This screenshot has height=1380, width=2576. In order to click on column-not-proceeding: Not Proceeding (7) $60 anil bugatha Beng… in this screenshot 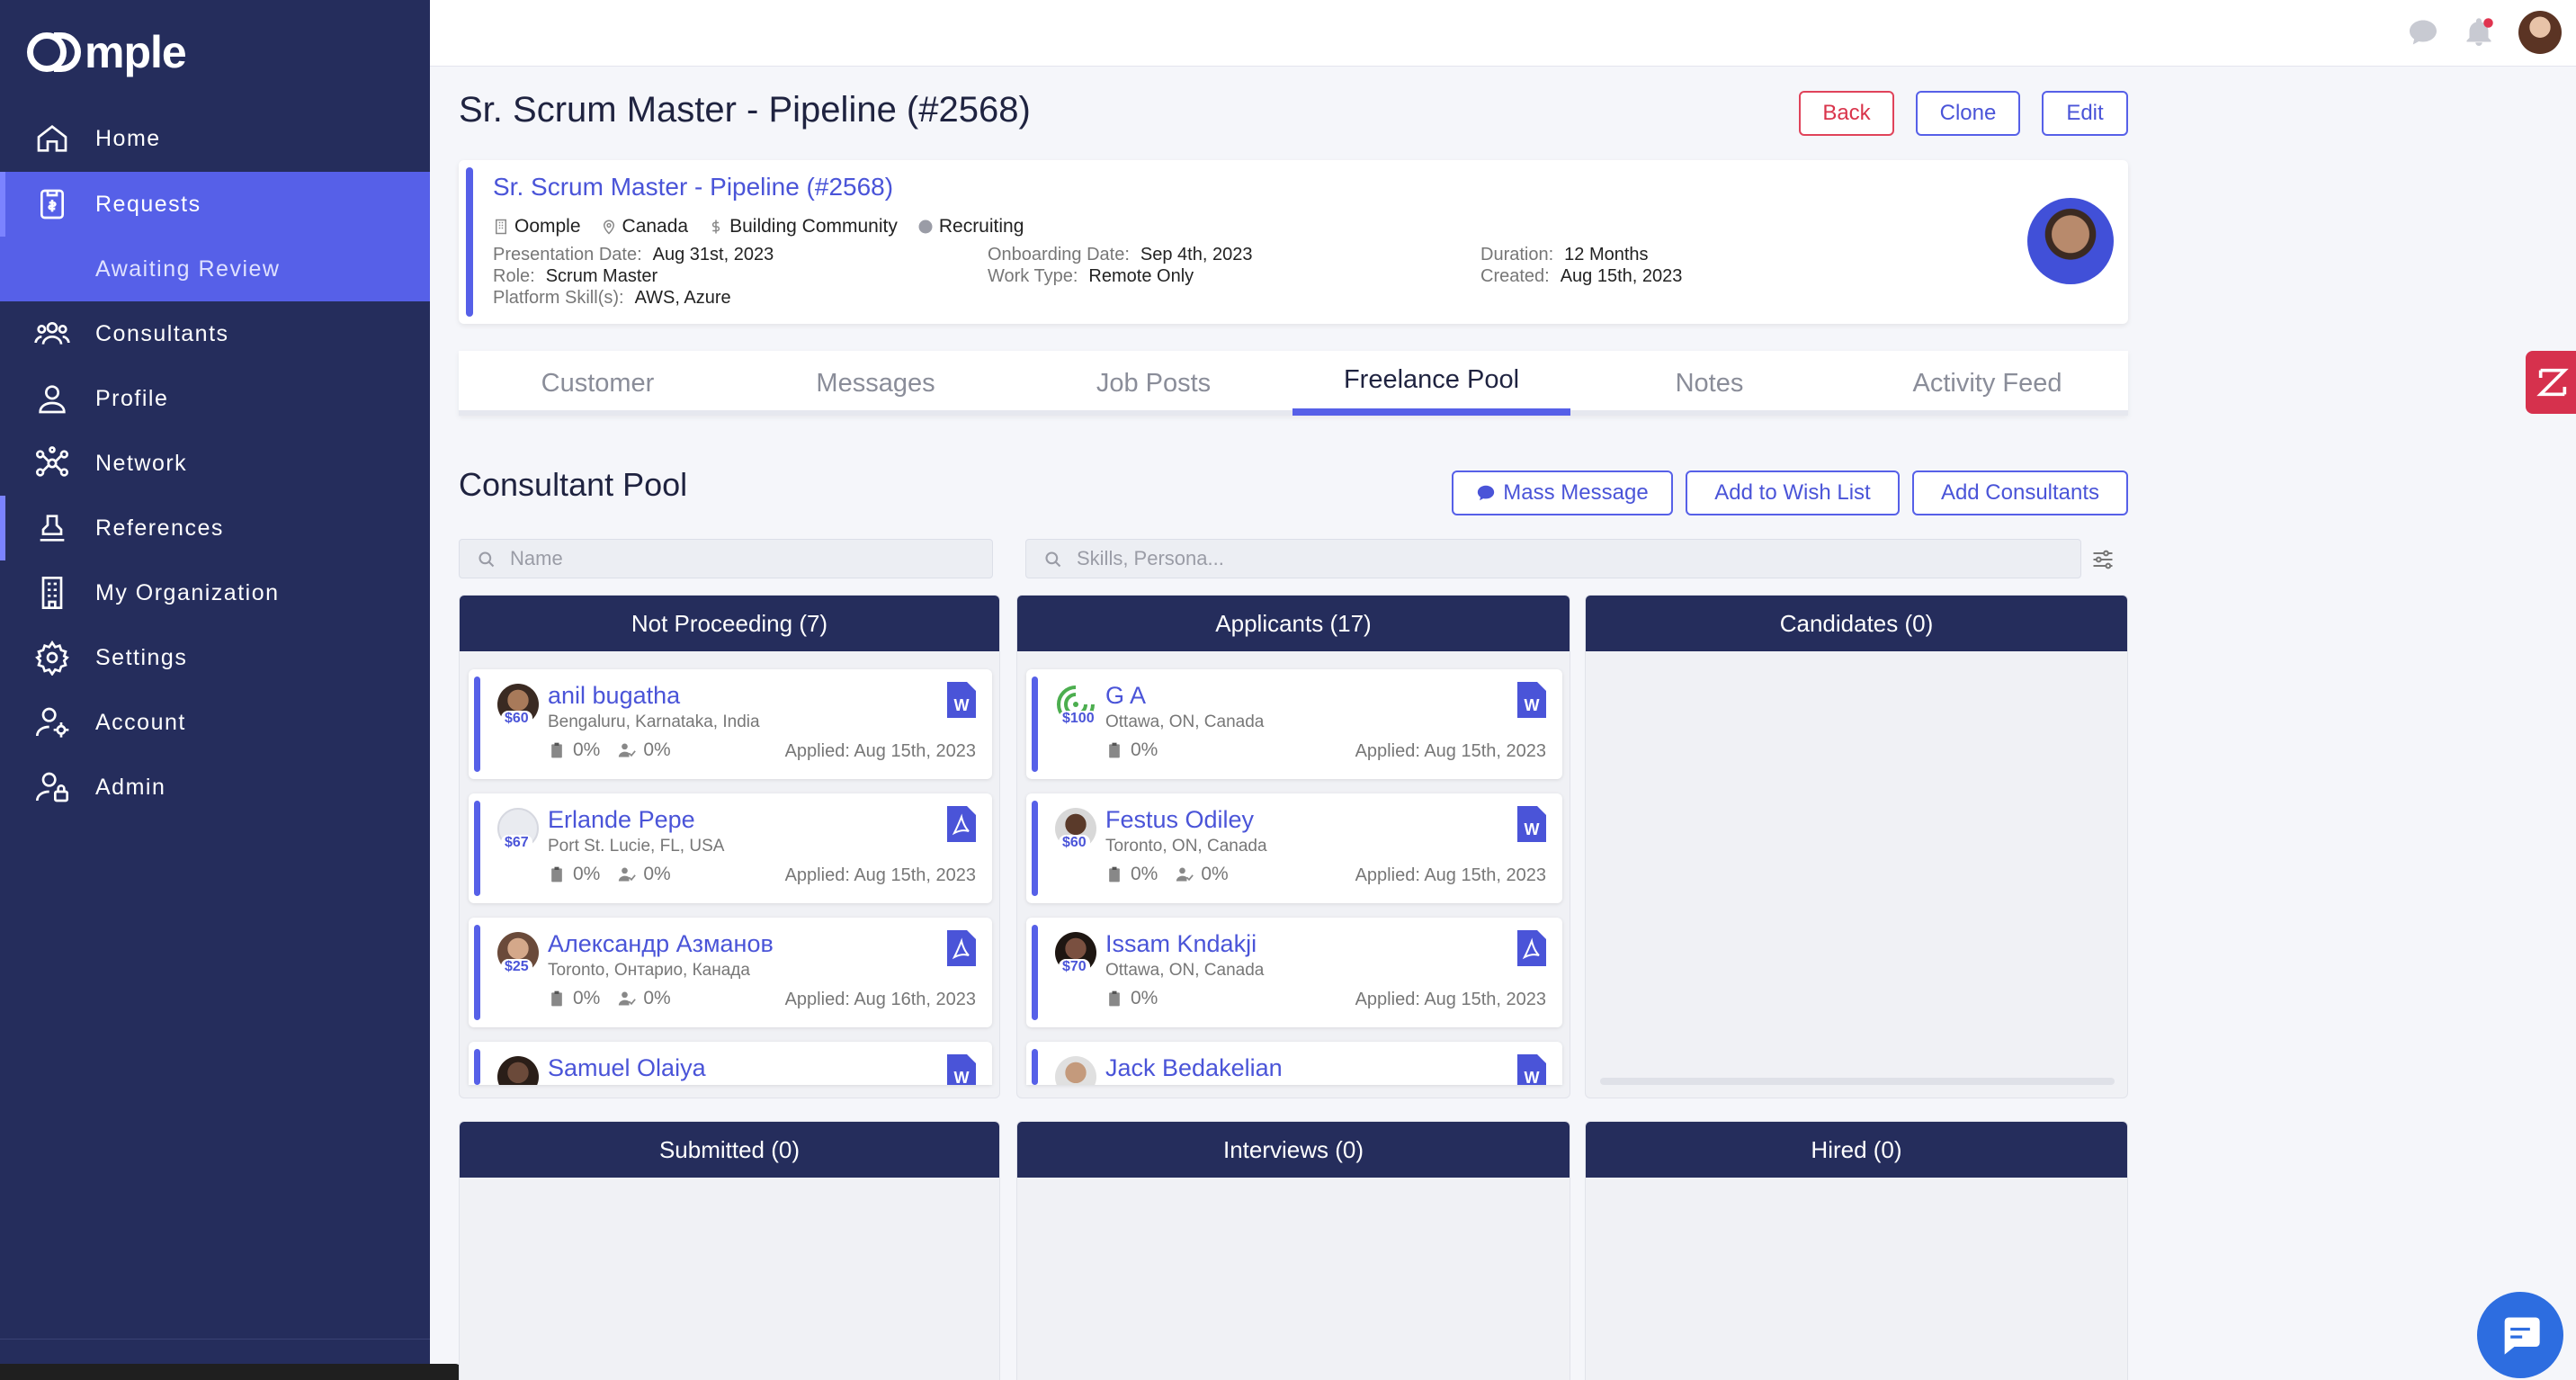, I will do `click(729, 847)`.